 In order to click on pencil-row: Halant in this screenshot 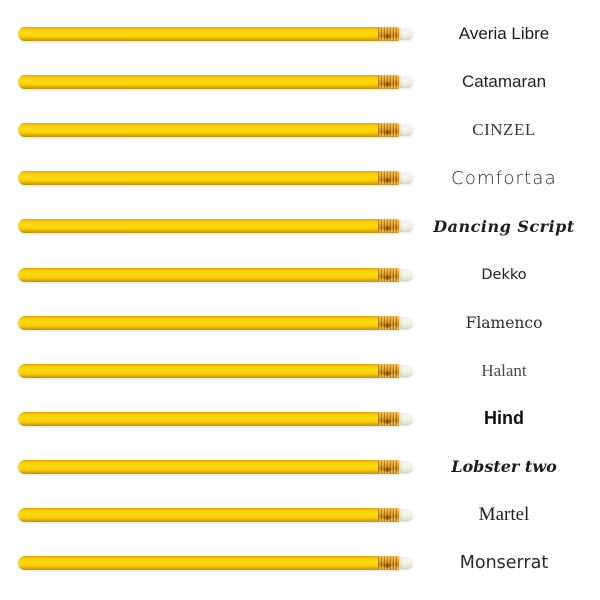, I will do `click(300, 371)`.